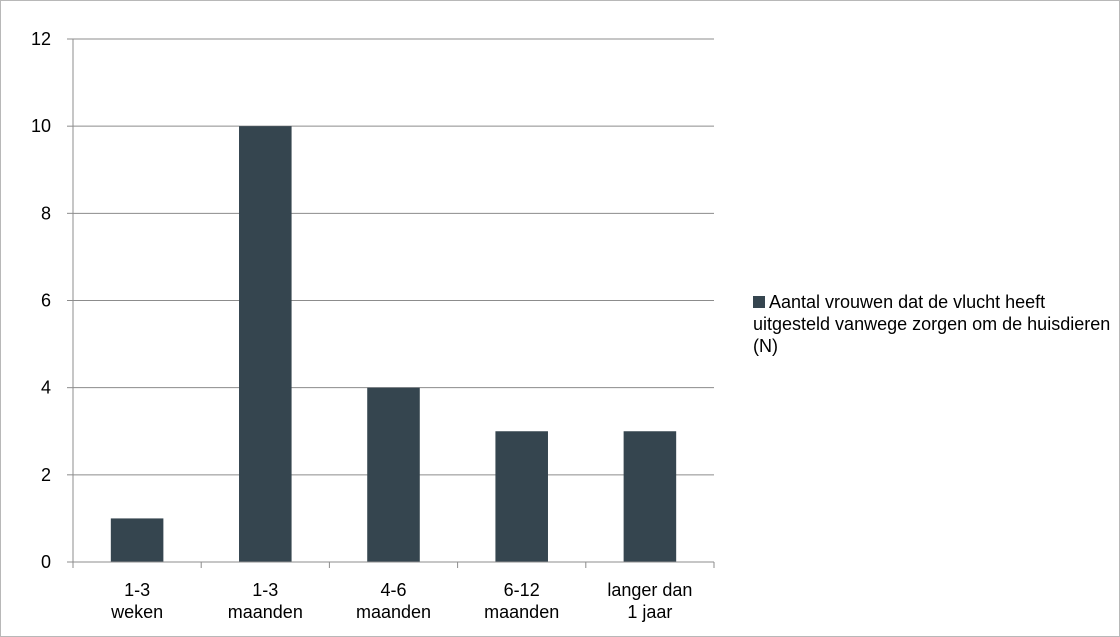 This screenshot has width=1120, height=637. I want to click on y-tick-label: 12, so click(41, 39).